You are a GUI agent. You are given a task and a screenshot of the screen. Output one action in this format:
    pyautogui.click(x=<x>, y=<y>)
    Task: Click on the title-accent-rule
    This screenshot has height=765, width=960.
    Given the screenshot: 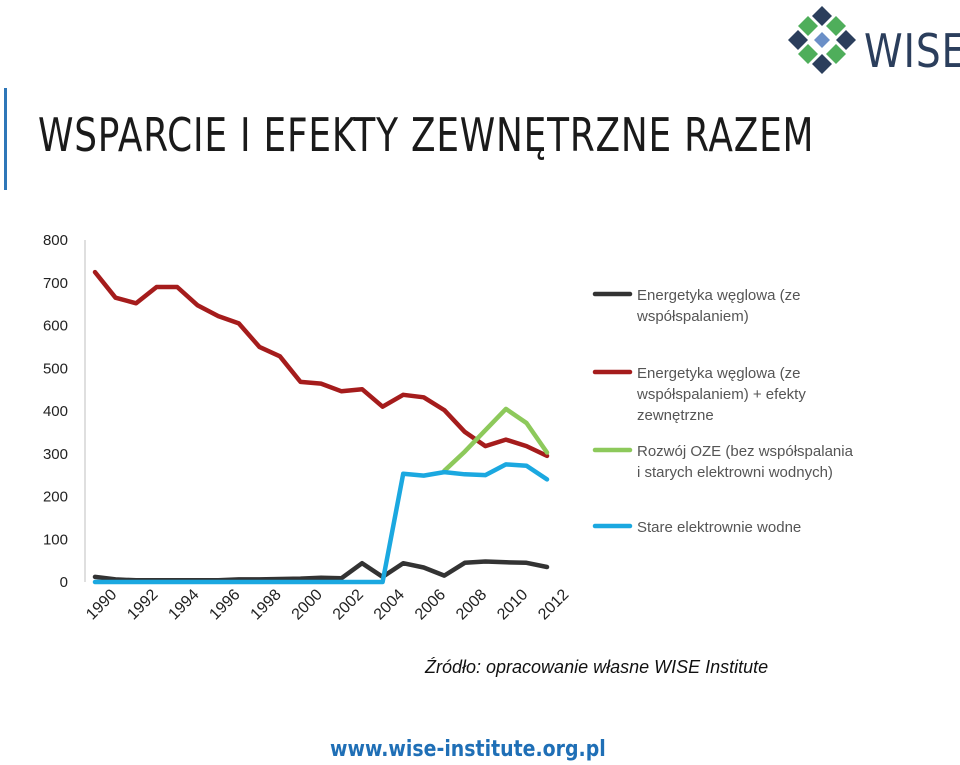 What is the action you would take?
    pyautogui.click(x=5, y=139)
    